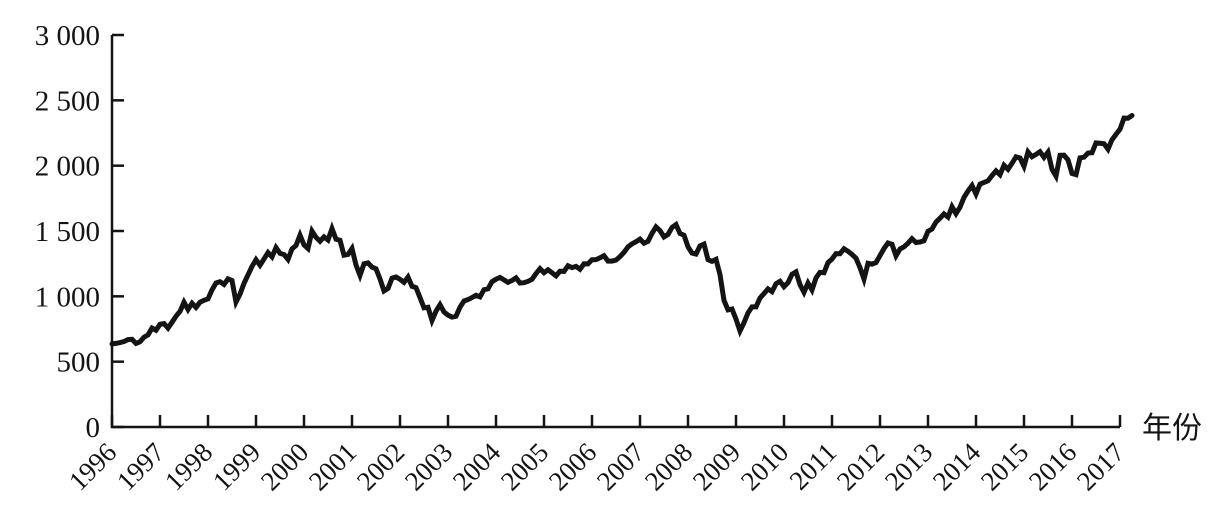  What do you see at coordinates (140, 466) in the screenshot?
I see `x-tick-label: 1997` at bounding box center [140, 466].